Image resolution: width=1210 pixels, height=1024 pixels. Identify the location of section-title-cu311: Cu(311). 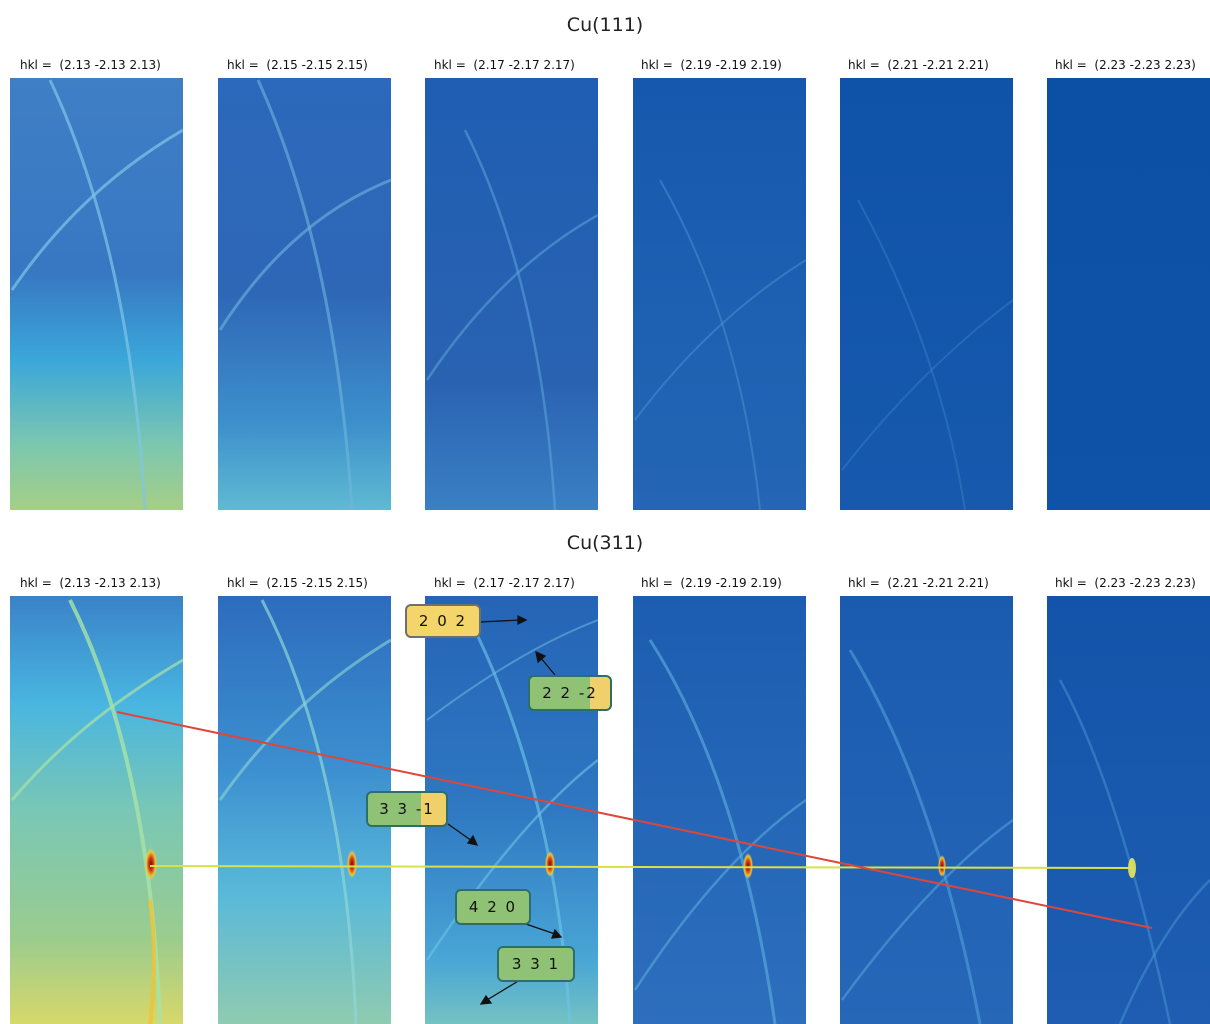
(605, 543).